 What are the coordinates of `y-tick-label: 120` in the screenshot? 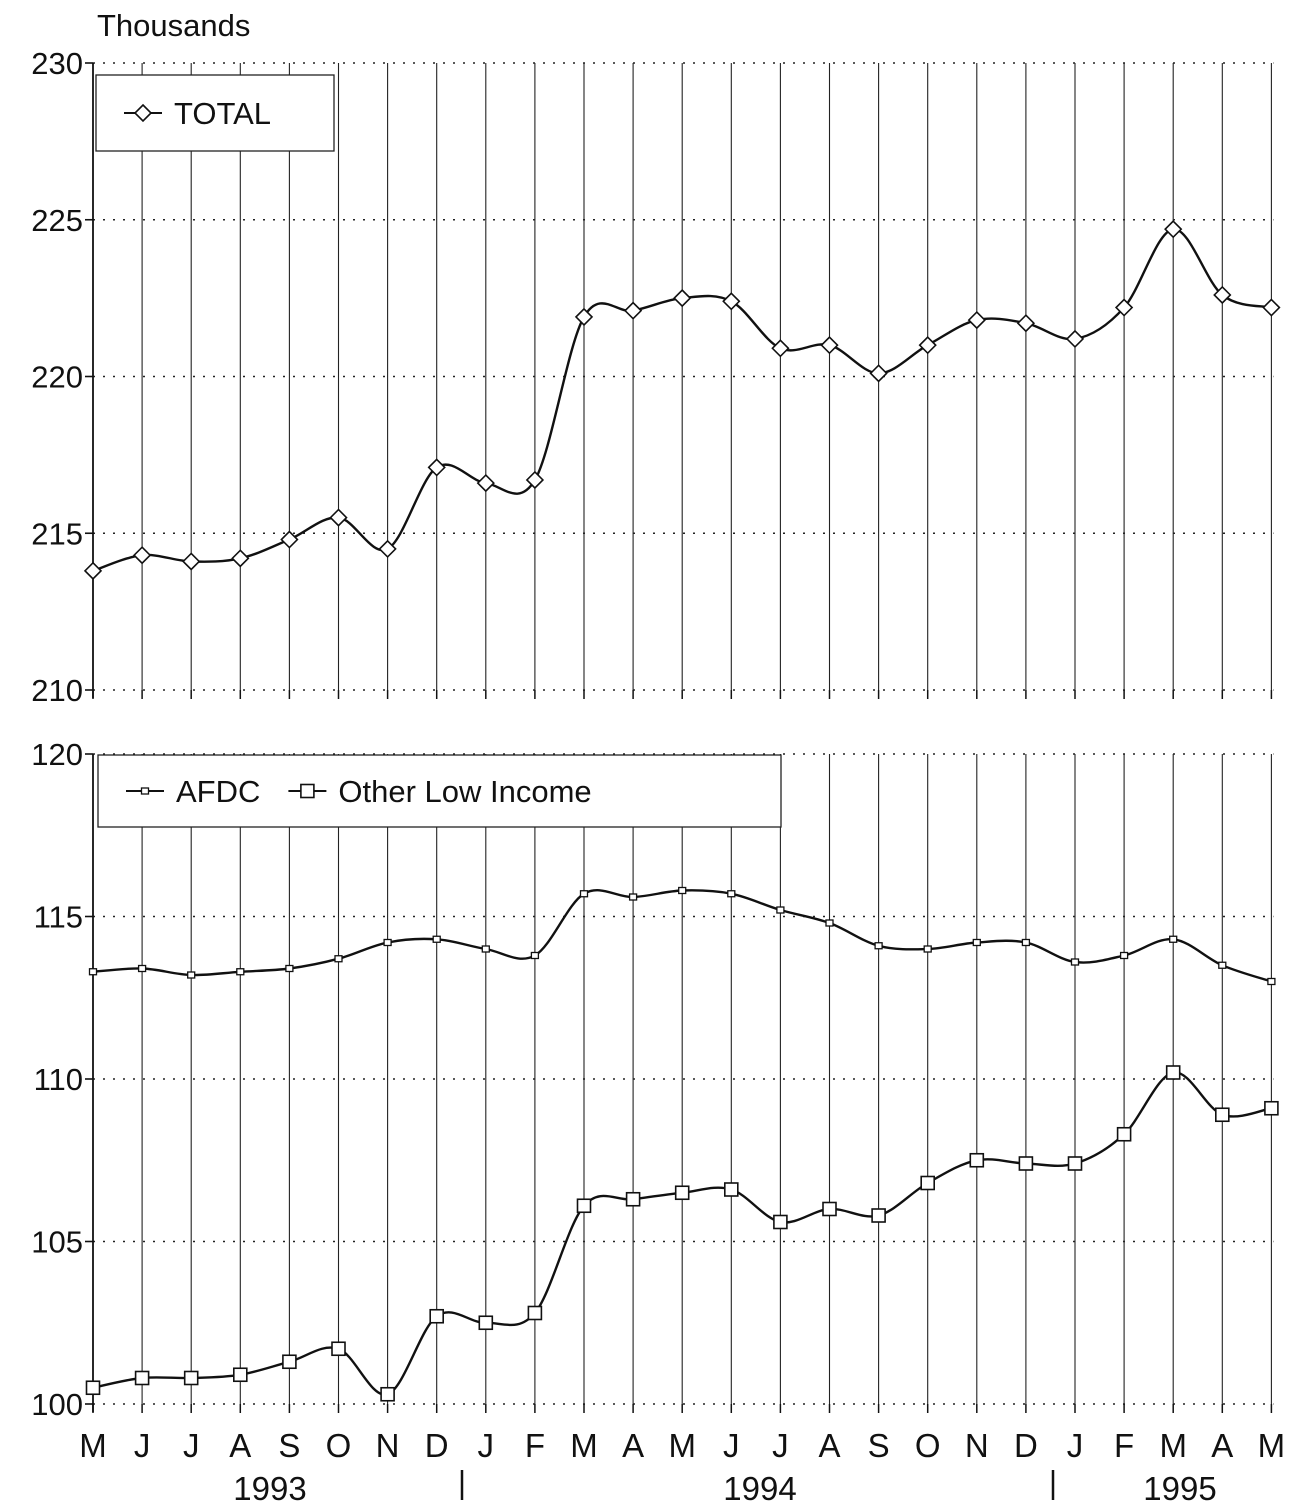 It's located at (57, 754).